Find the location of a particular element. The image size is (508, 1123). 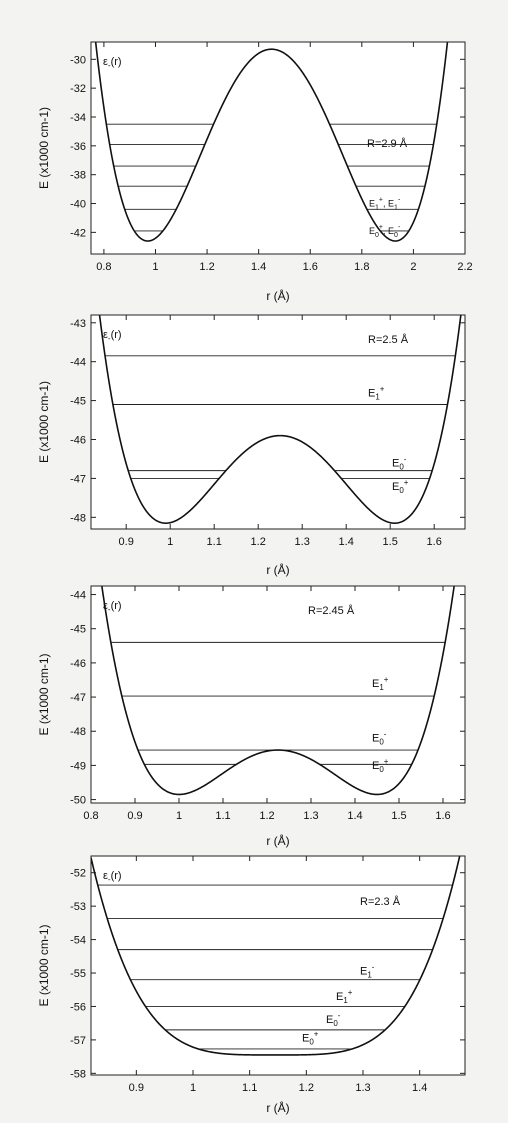

y-tick-label: -54 is located at coordinates (78, 941).